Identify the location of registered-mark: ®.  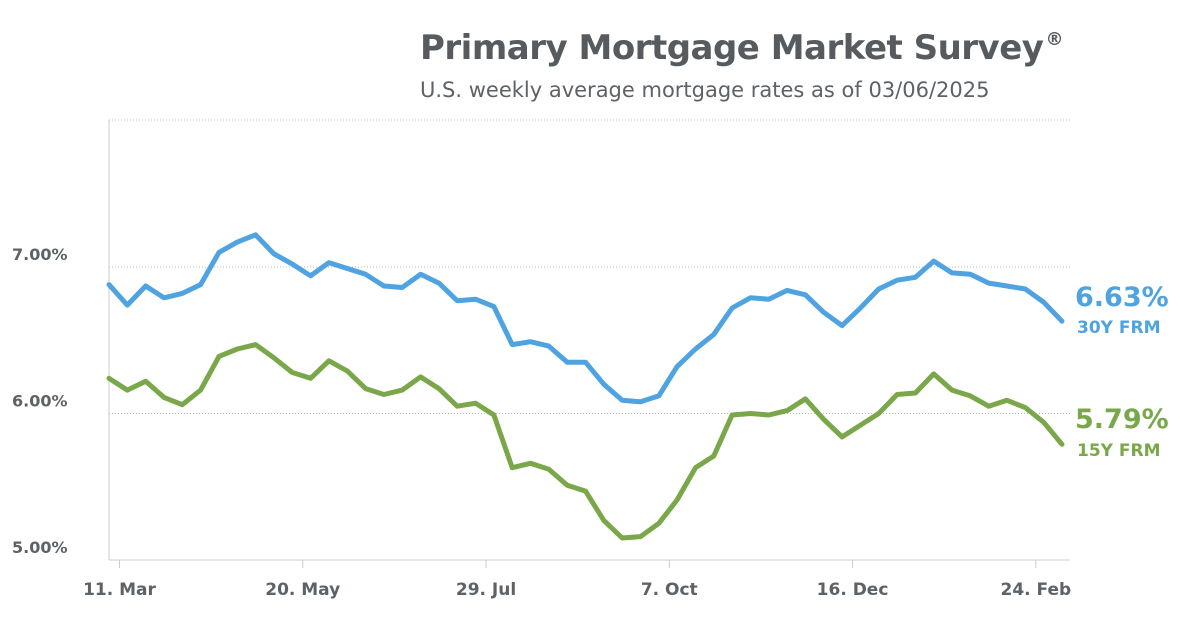
(1054, 39).